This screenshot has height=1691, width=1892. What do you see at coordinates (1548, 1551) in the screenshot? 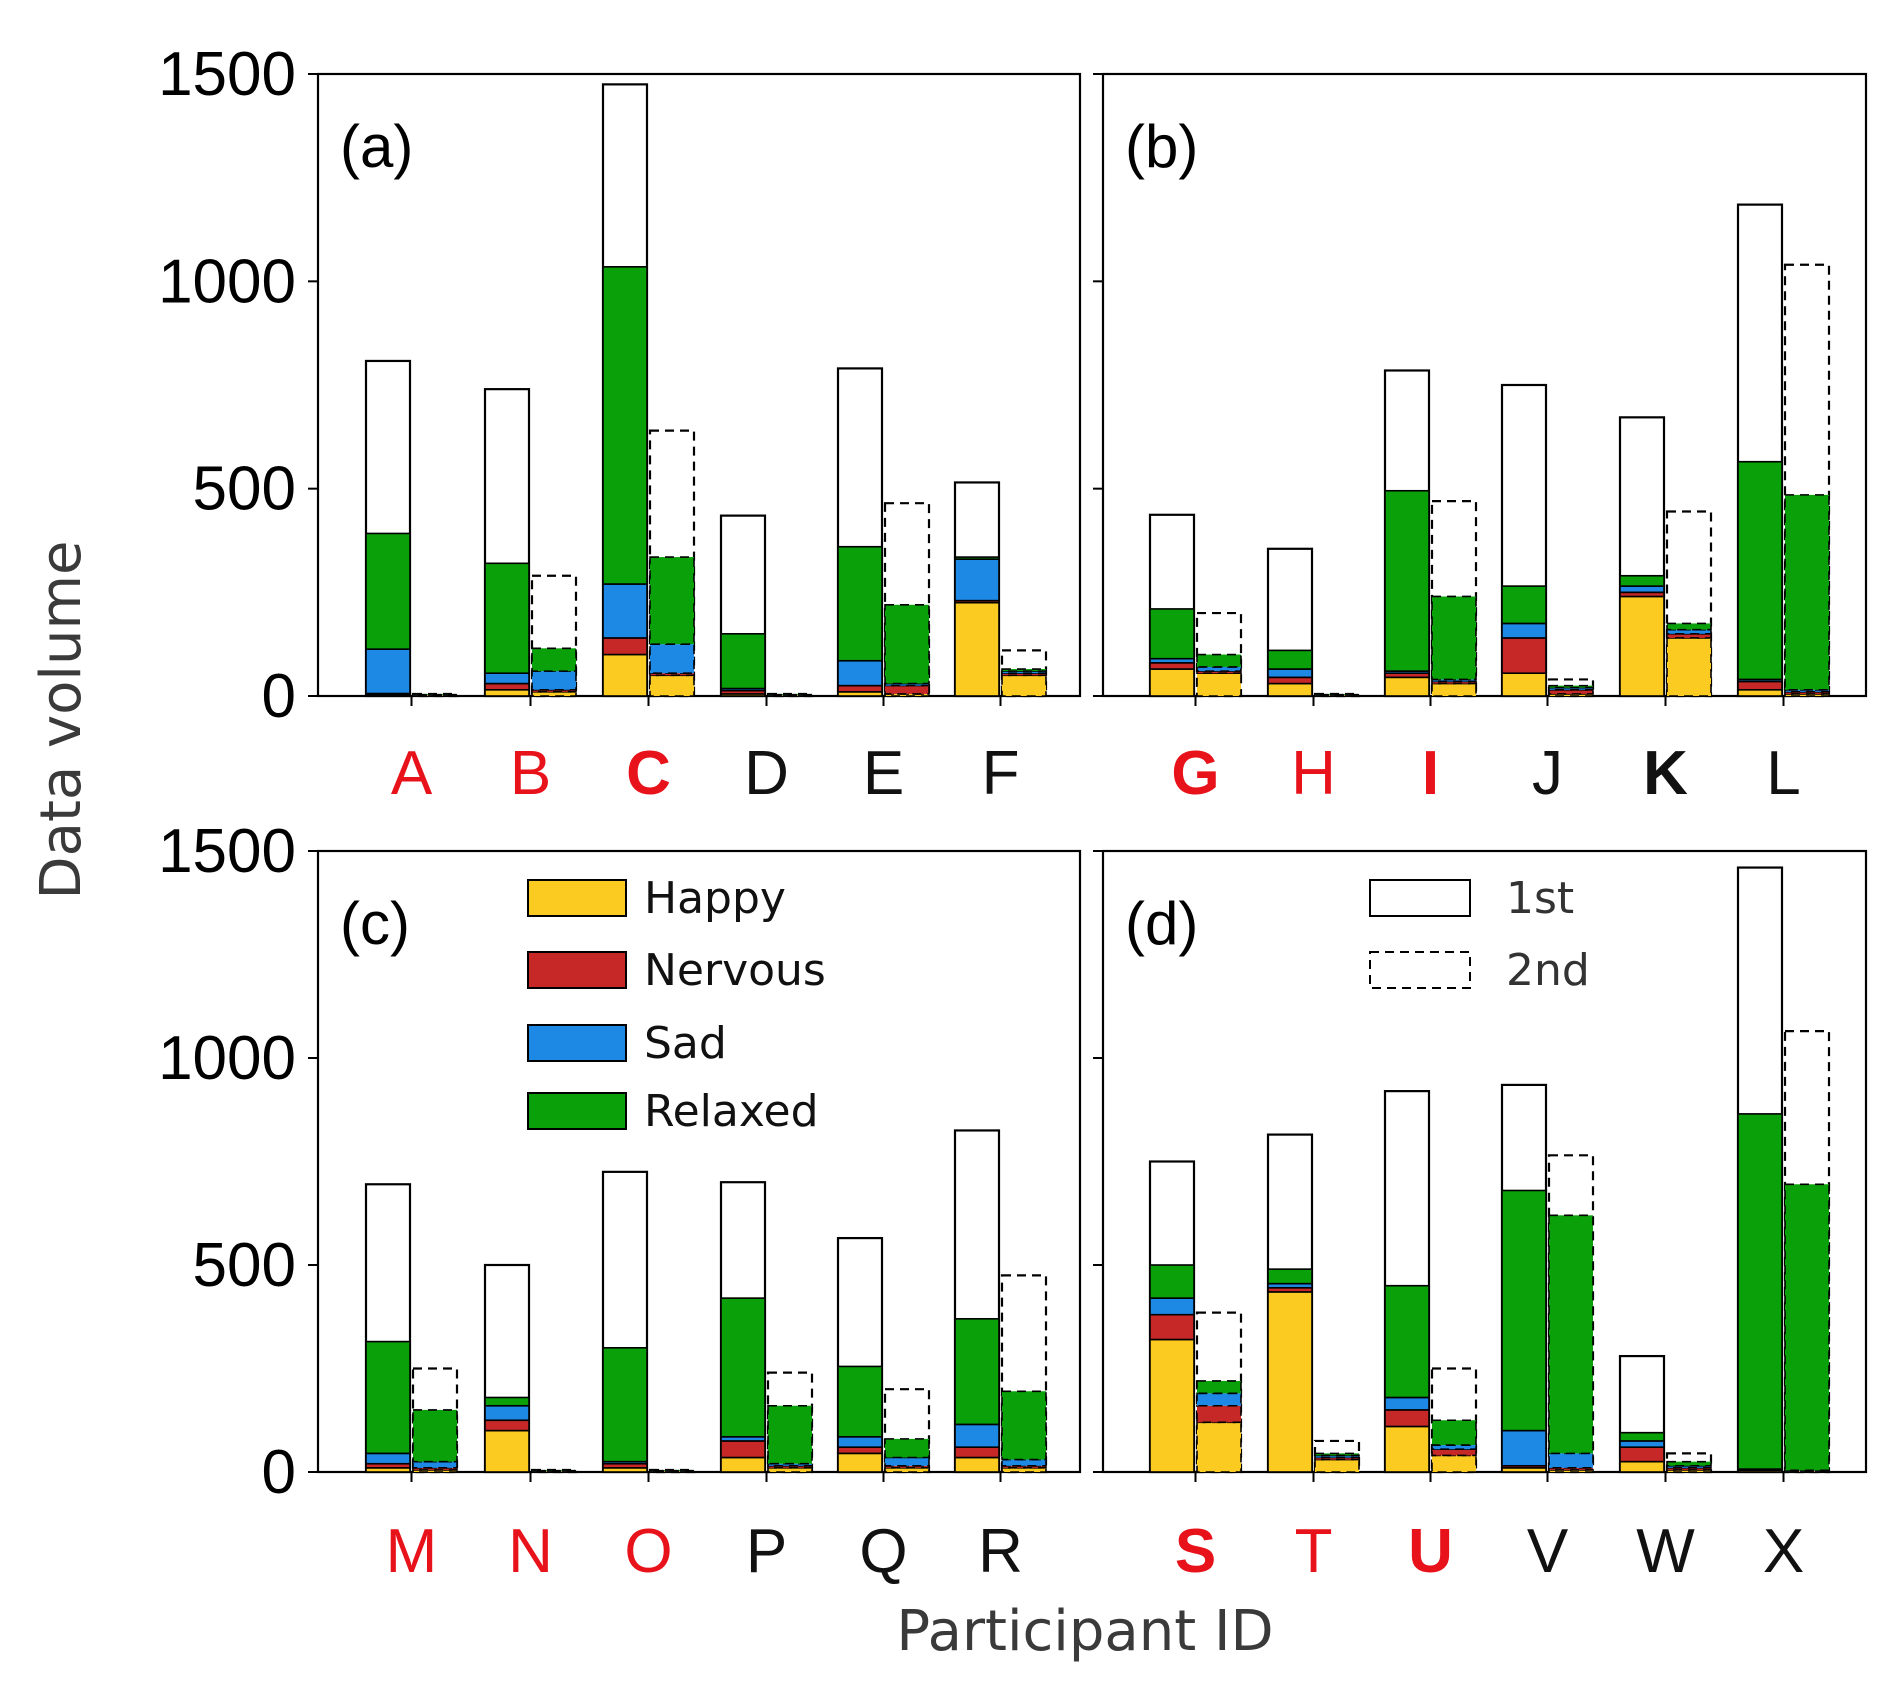
I see `participant-label-V: V` at bounding box center [1548, 1551].